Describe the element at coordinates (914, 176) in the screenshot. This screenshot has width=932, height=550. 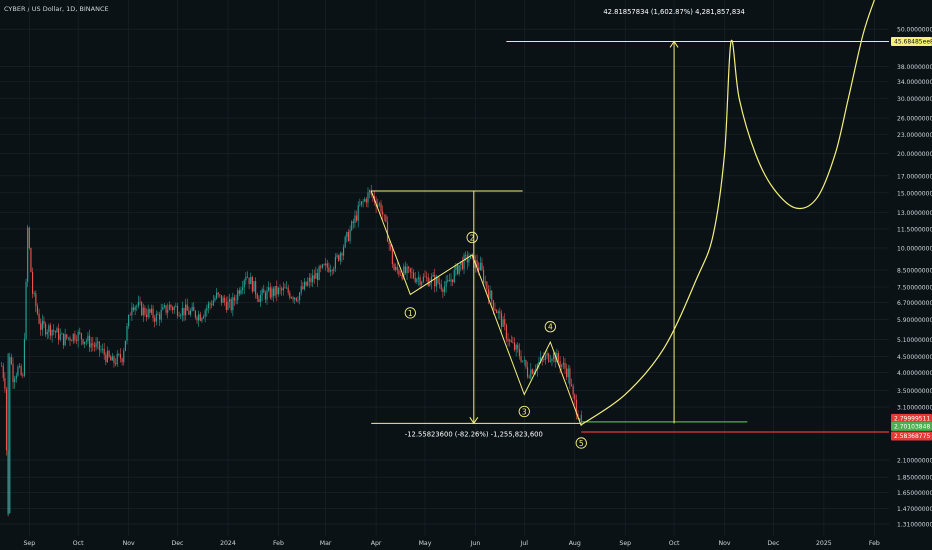
I see `price-tick-label: 17.00000000` at that location.